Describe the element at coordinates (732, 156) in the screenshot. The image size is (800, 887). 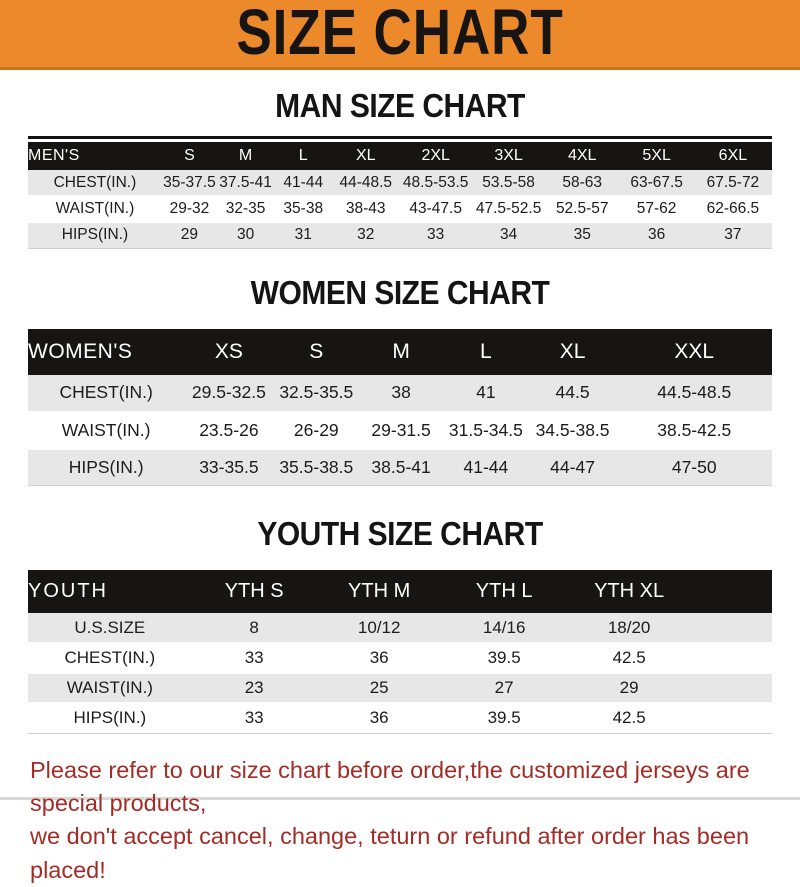
I see `column-header: 6XL` at that location.